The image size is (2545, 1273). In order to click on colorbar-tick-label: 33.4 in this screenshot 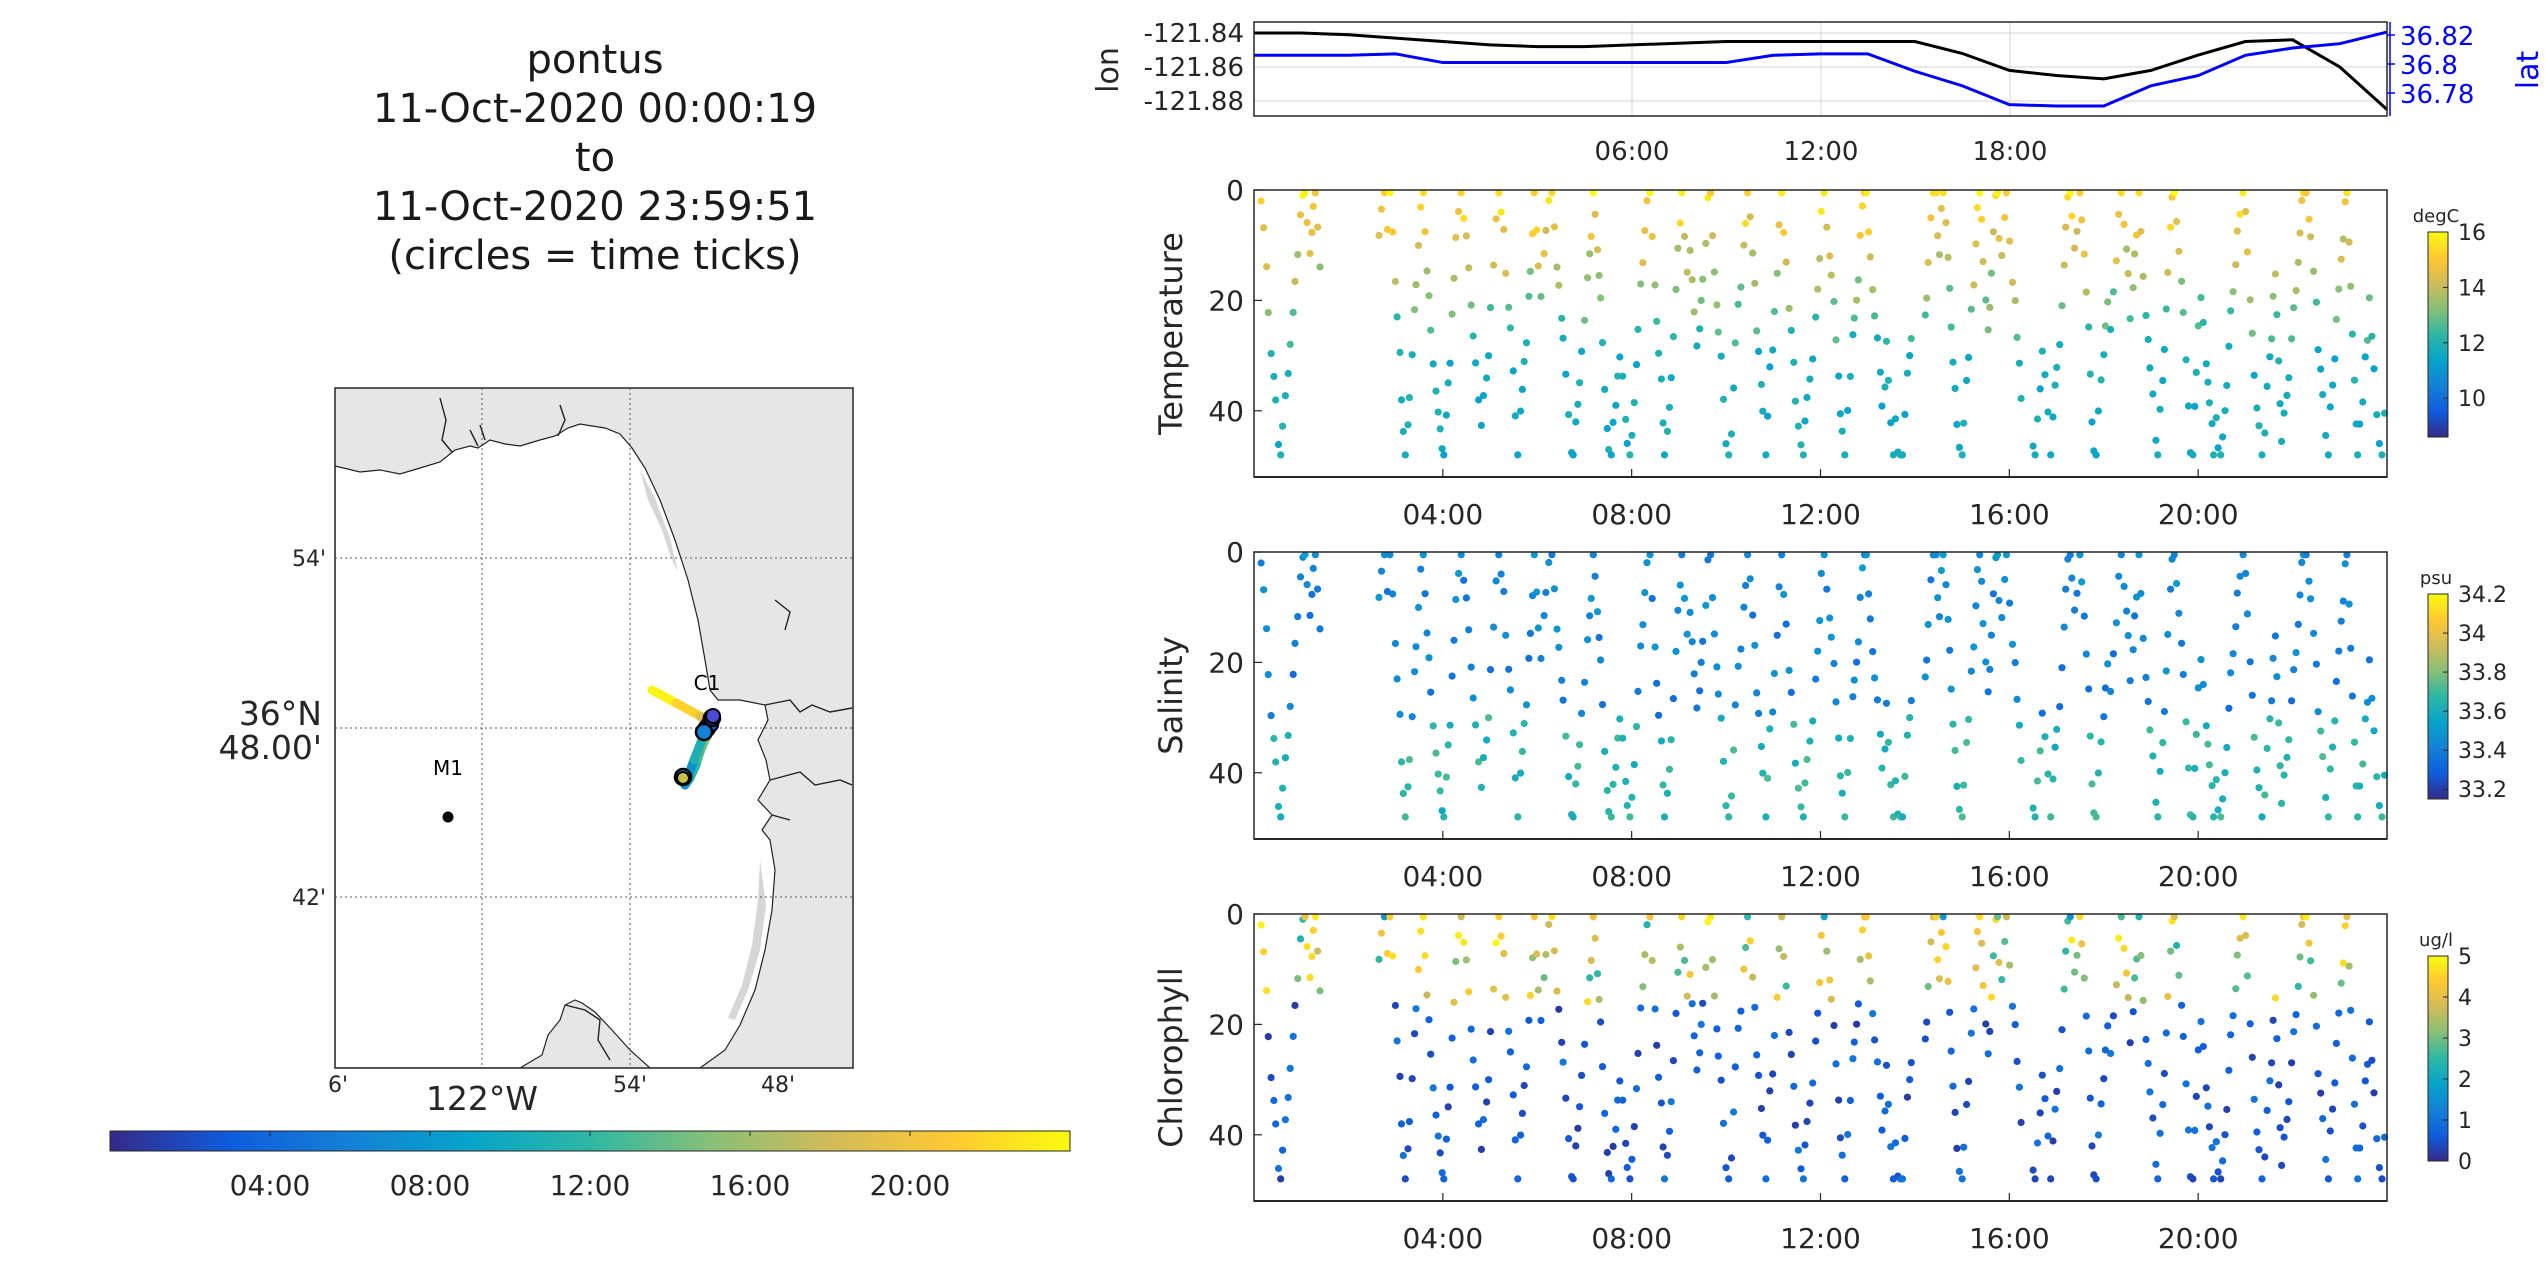, I will do `click(2482, 751)`.